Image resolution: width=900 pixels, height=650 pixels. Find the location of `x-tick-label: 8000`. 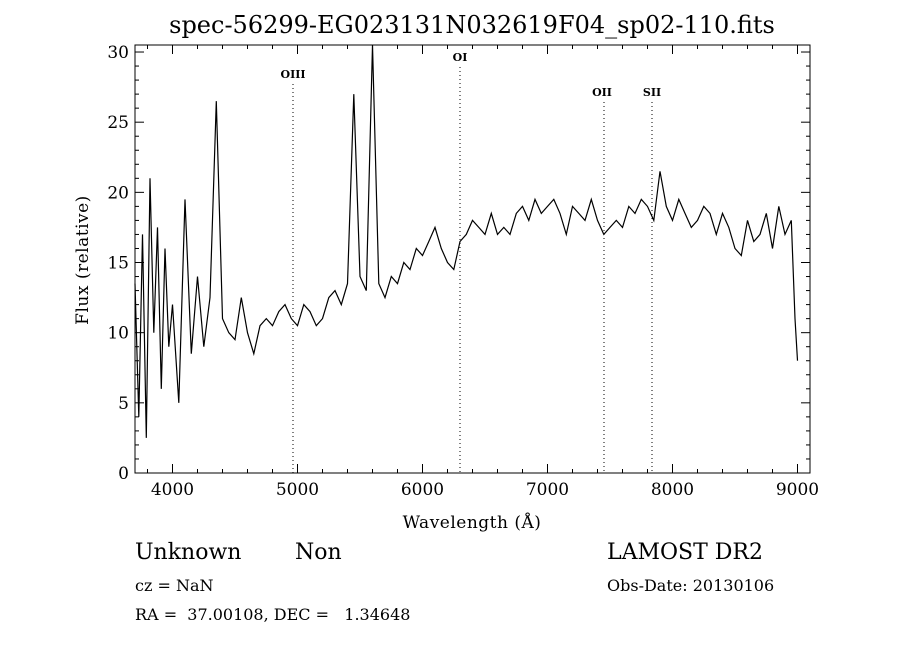

x-tick-label: 8000 is located at coordinates (672, 490).